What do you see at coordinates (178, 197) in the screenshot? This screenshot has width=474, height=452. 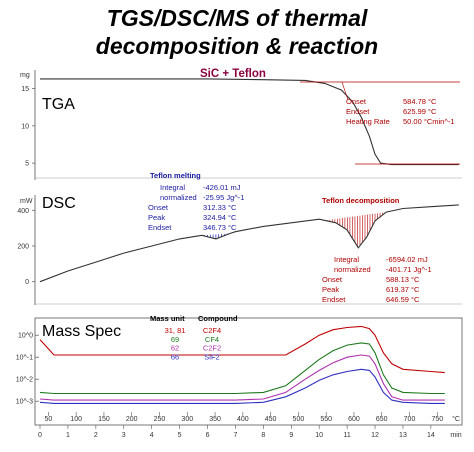 I see `teflon-melting-label: normalized` at bounding box center [178, 197].